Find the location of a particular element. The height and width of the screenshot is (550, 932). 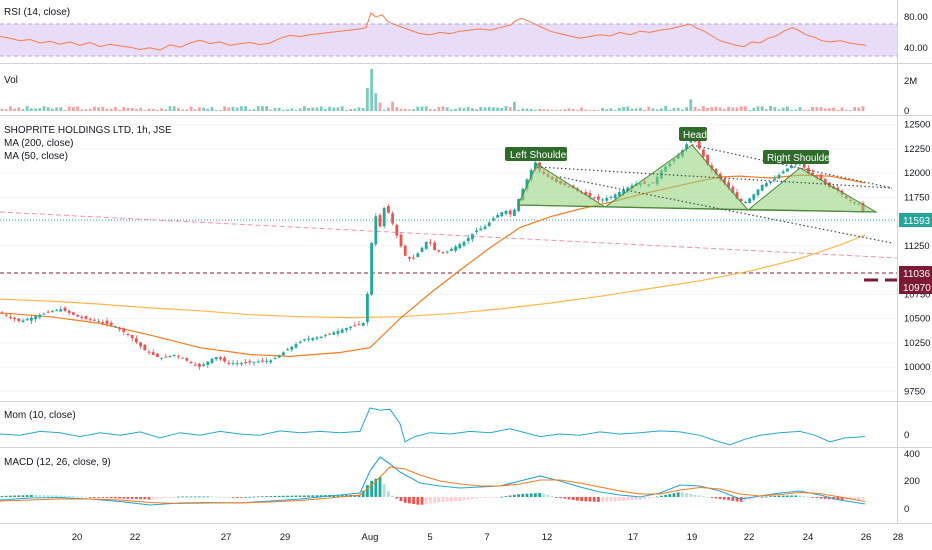

macd-line is located at coordinates (433, 481).